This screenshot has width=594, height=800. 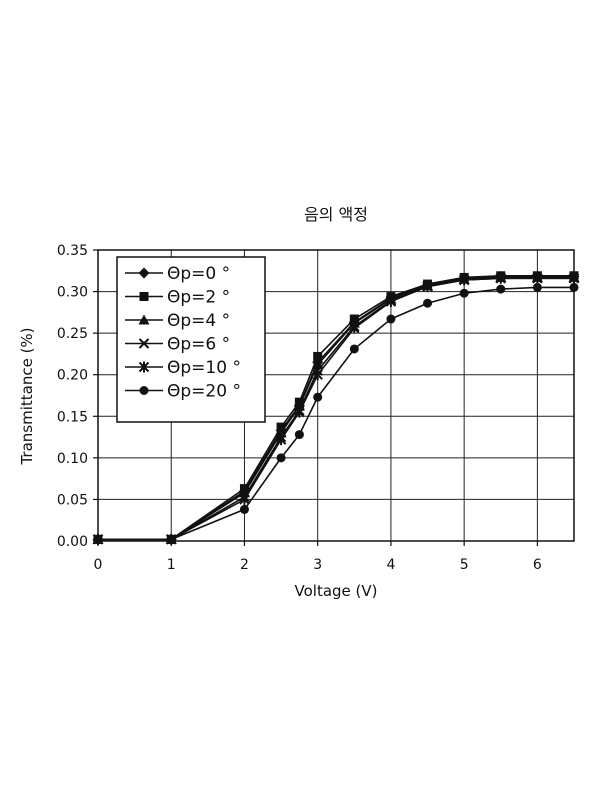 What do you see at coordinates (198, 345) in the screenshot?
I see `legend-label: Θp=6 °` at bounding box center [198, 345].